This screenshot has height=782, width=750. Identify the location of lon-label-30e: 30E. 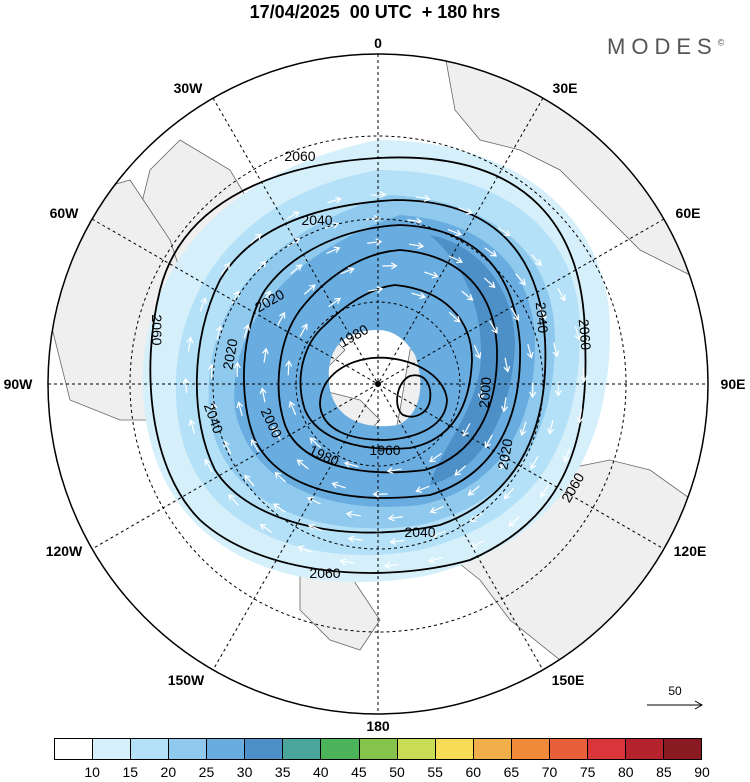
(565, 88).